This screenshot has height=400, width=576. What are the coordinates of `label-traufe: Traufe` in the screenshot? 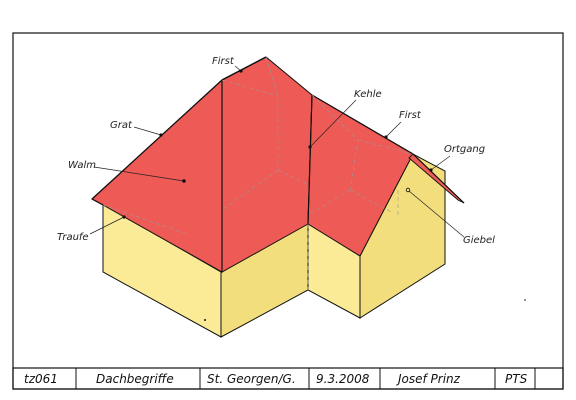 It's located at (73, 237).